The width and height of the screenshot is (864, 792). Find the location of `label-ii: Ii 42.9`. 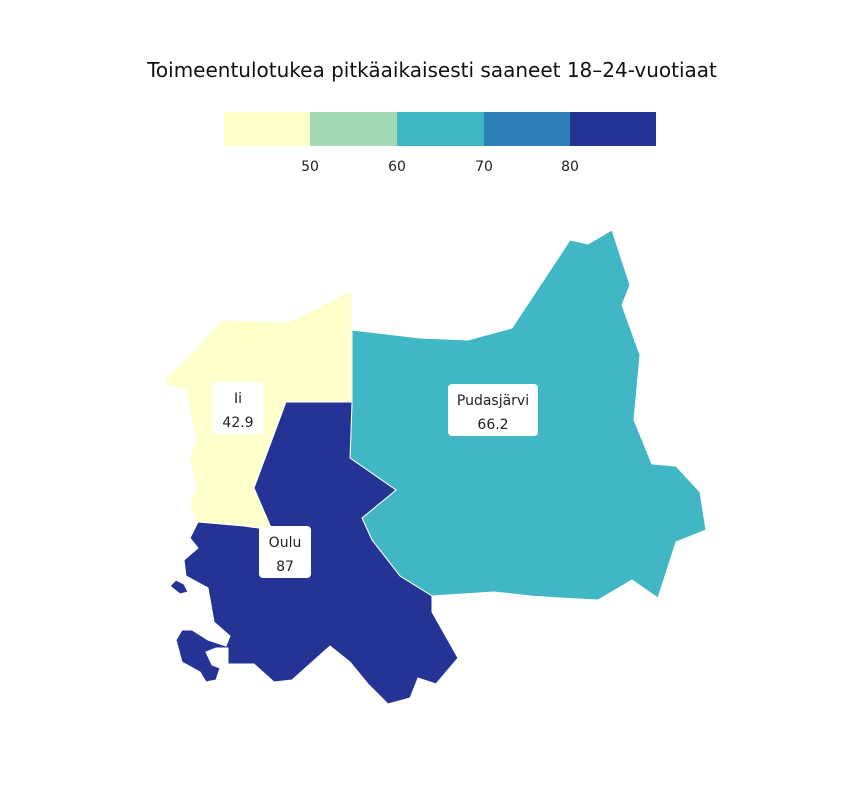

label-ii: Ii 42.9 is located at coordinates (238, 408).